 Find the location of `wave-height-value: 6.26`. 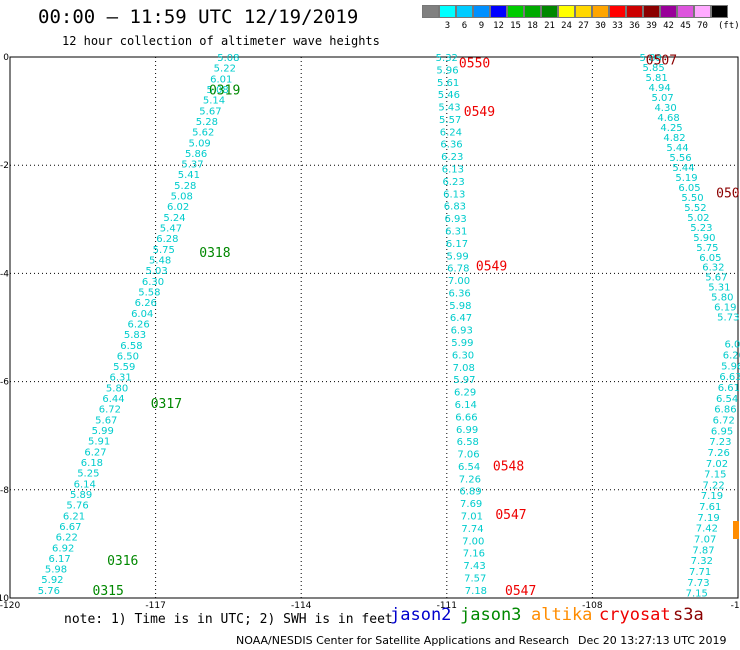

wave-height-value: 6.26 is located at coordinates (138, 324).